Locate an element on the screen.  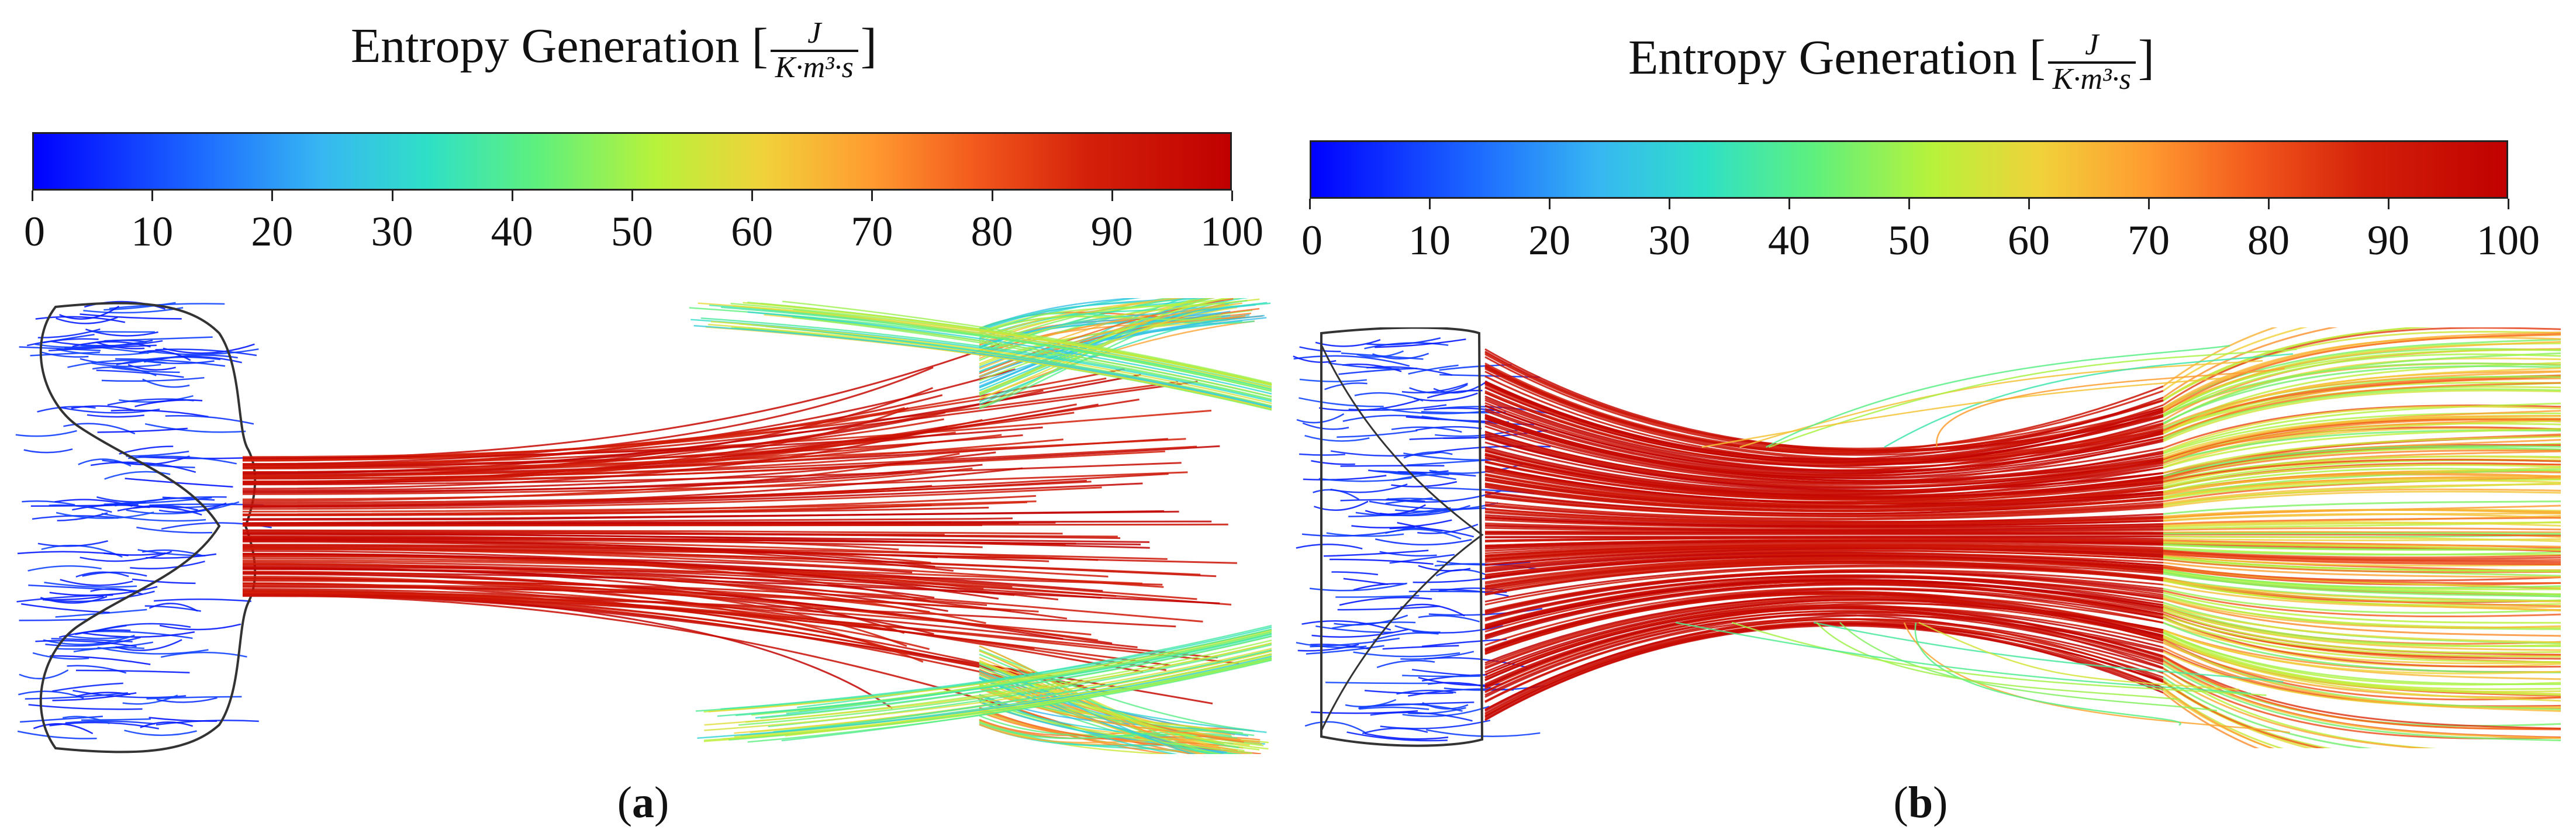
unit-denominator: K·m³·s is located at coordinates (2091, 79).